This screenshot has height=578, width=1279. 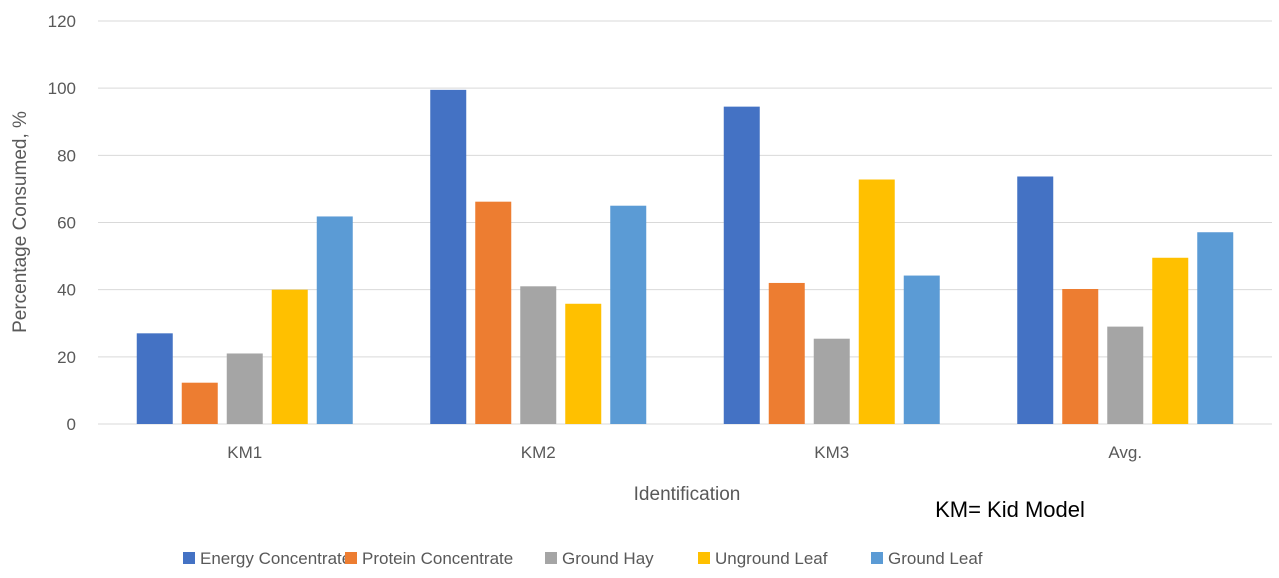 What do you see at coordinates (684, 452) in the screenshot?
I see `x-axis-ticks: KM1 KM2 KM3 Avg.` at bounding box center [684, 452].